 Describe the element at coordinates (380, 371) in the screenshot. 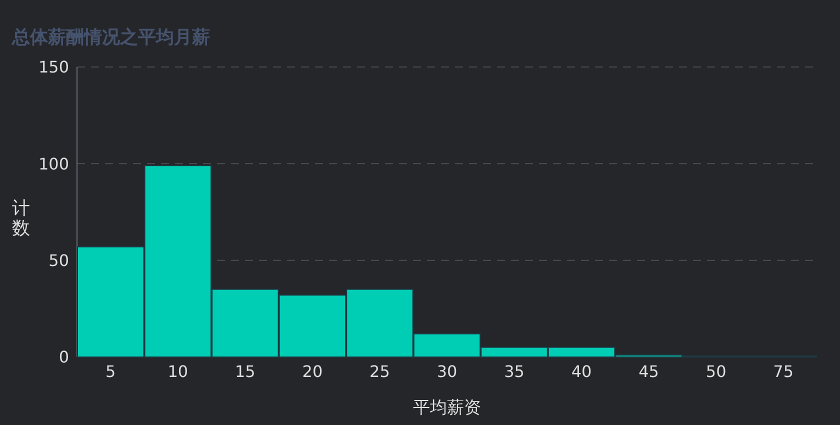

I see `x-tick-label: 25` at that location.